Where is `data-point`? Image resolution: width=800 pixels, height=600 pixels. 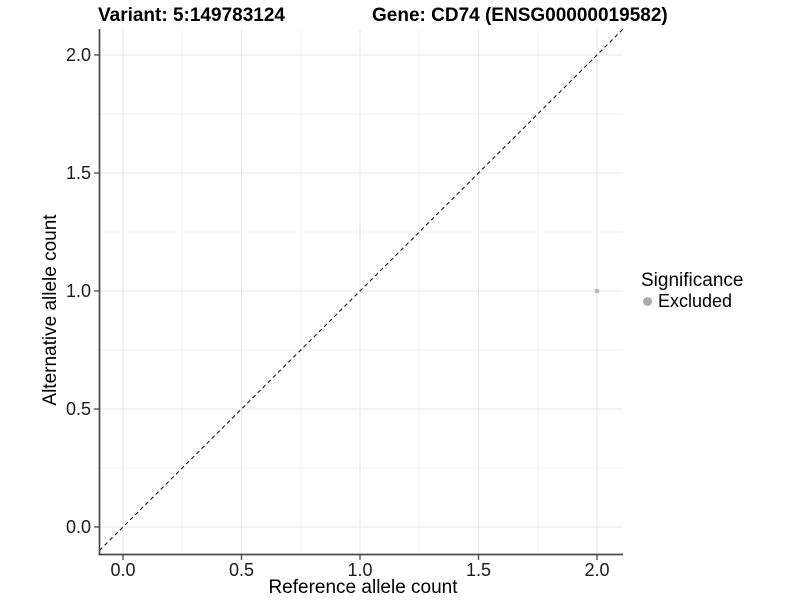
data-point is located at coordinates (597, 291).